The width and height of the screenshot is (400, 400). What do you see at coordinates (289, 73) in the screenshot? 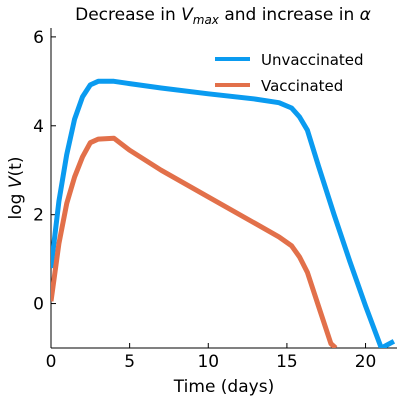
I see `legend: Unvaccinated Vaccinated` at bounding box center [289, 73].